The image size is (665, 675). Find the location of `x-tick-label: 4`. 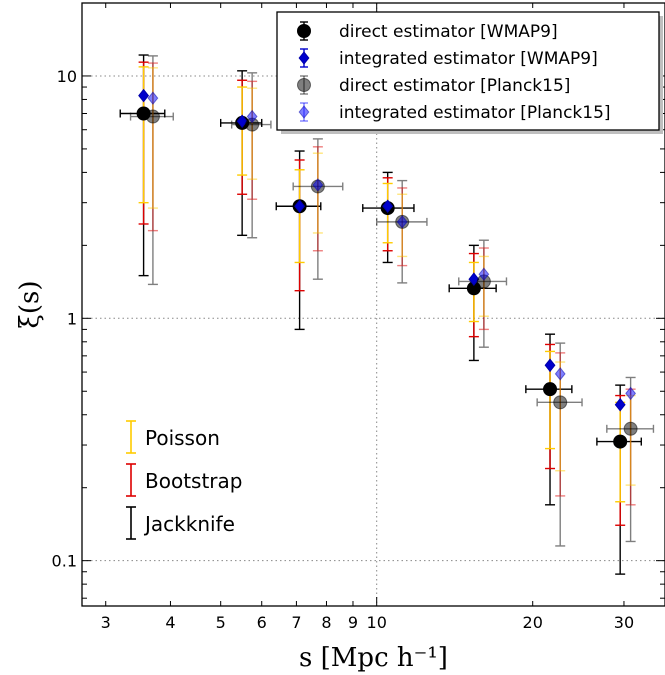

x-tick-label: 4 is located at coordinates (170, 622).